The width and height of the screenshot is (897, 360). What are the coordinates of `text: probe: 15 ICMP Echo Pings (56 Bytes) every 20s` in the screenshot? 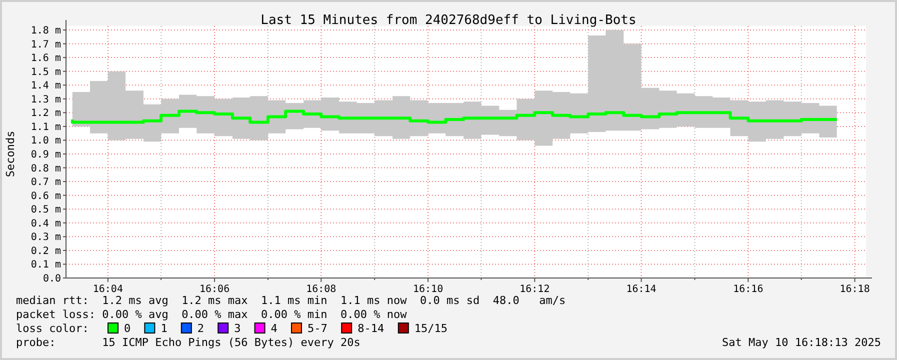 It's located at (188, 342).